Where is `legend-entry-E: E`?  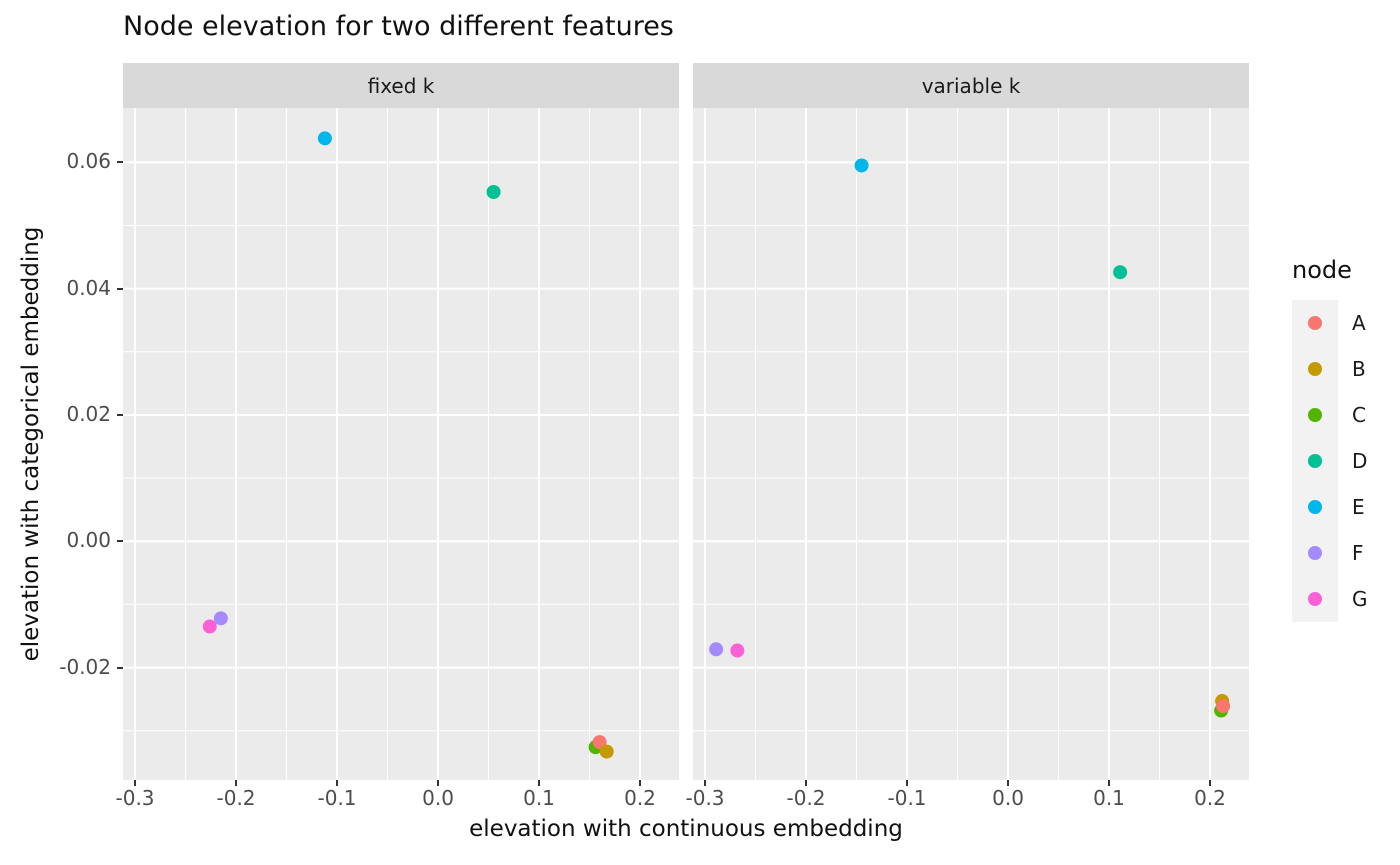
legend-entry-E: E is located at coordinates (1330, 507).